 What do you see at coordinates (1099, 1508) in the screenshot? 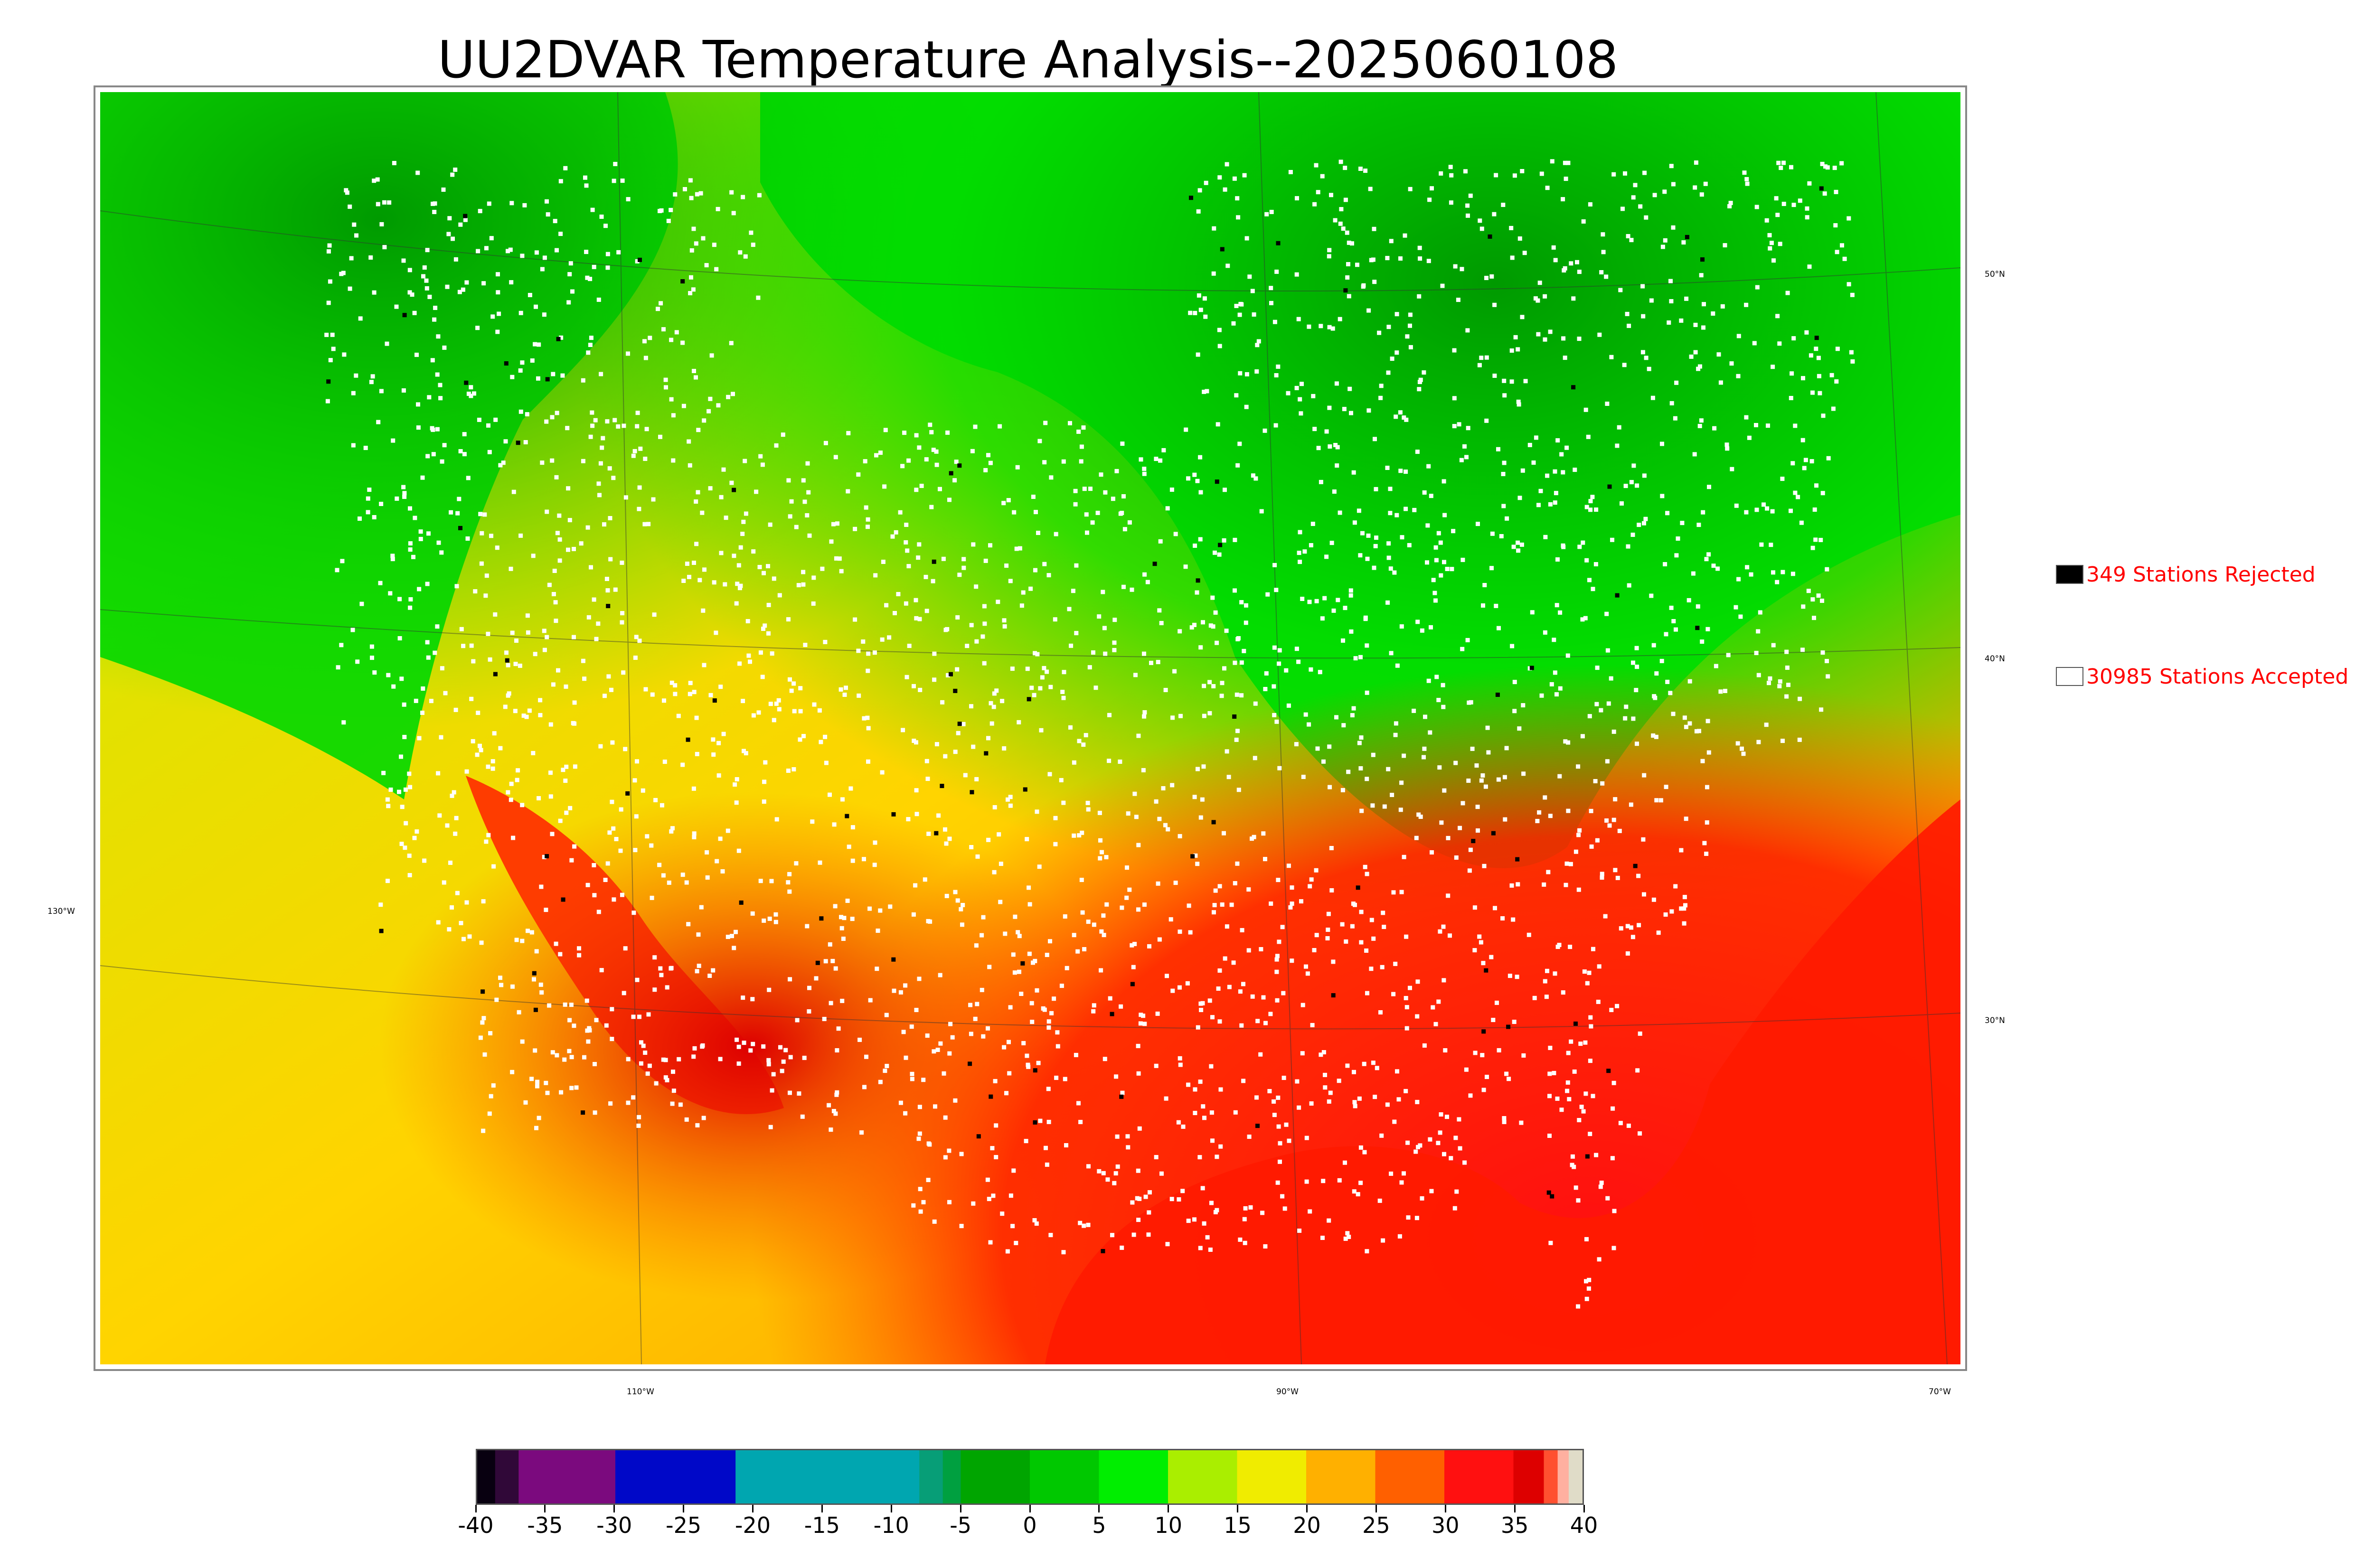
I see `colorbar-tick-mark` at bounding box center [1099, 1508].